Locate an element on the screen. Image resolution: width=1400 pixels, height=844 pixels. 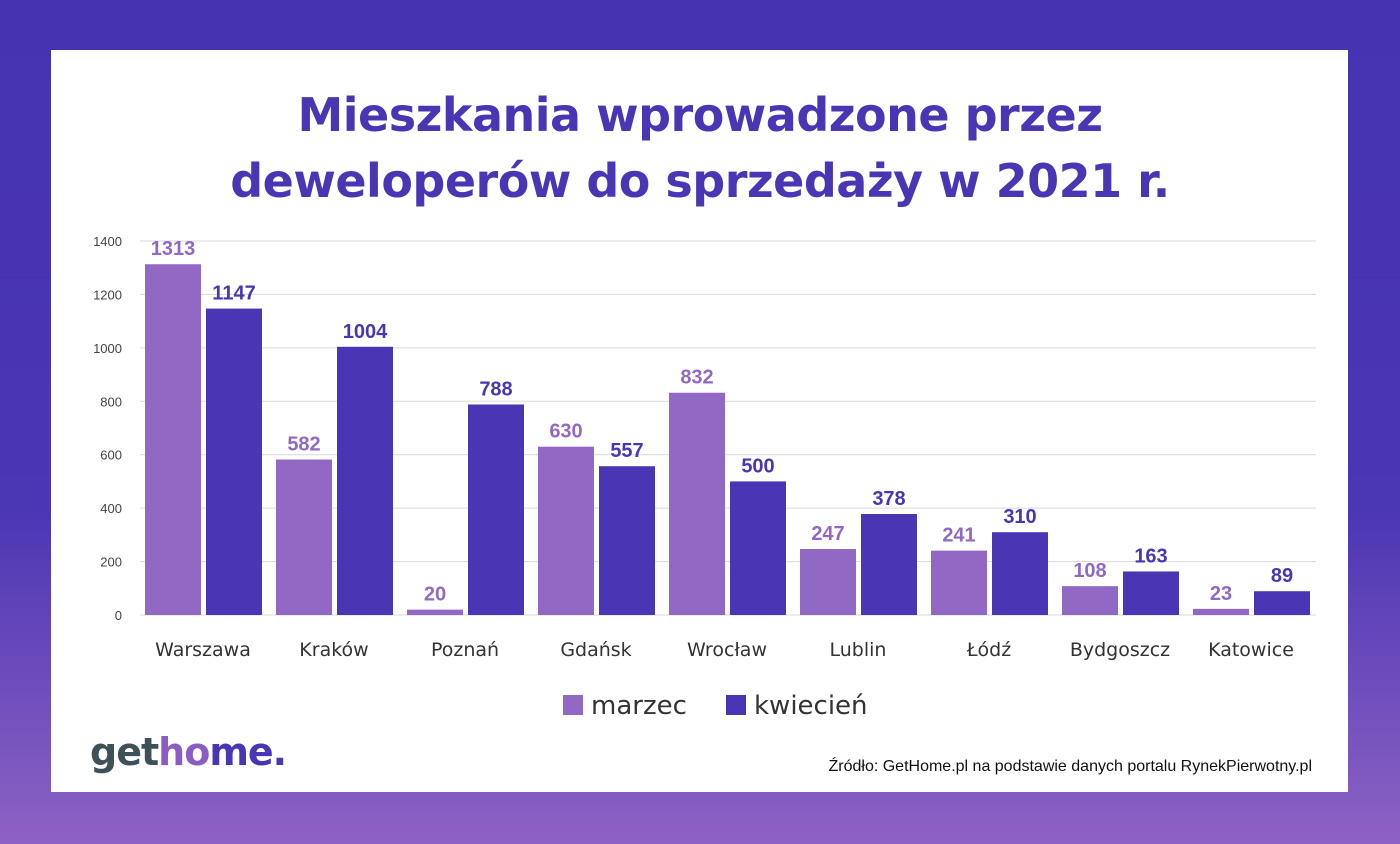
data-label: 241 is located at coordinates (958, 536).